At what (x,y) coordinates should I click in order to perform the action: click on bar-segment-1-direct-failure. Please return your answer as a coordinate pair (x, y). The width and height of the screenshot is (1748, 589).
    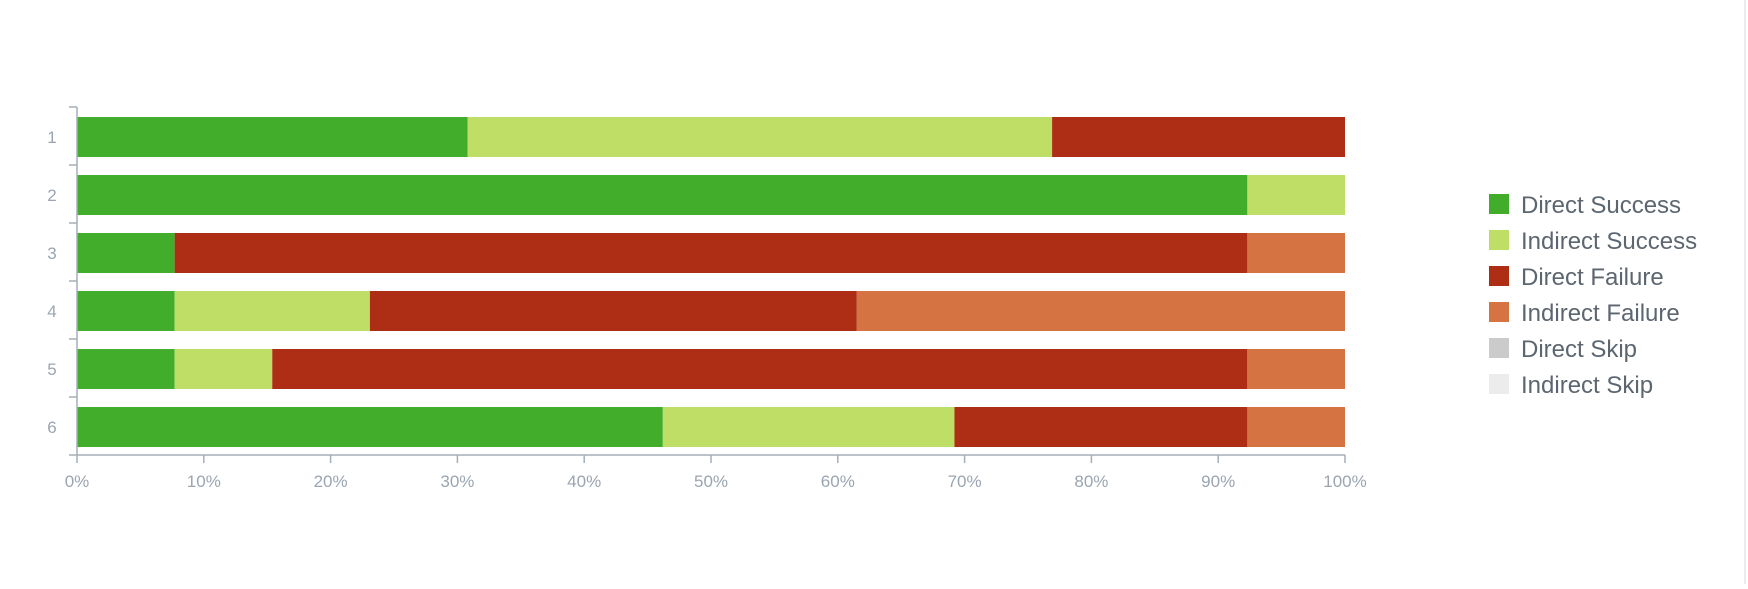
    Looking at the image, I should click on (1198, 137).